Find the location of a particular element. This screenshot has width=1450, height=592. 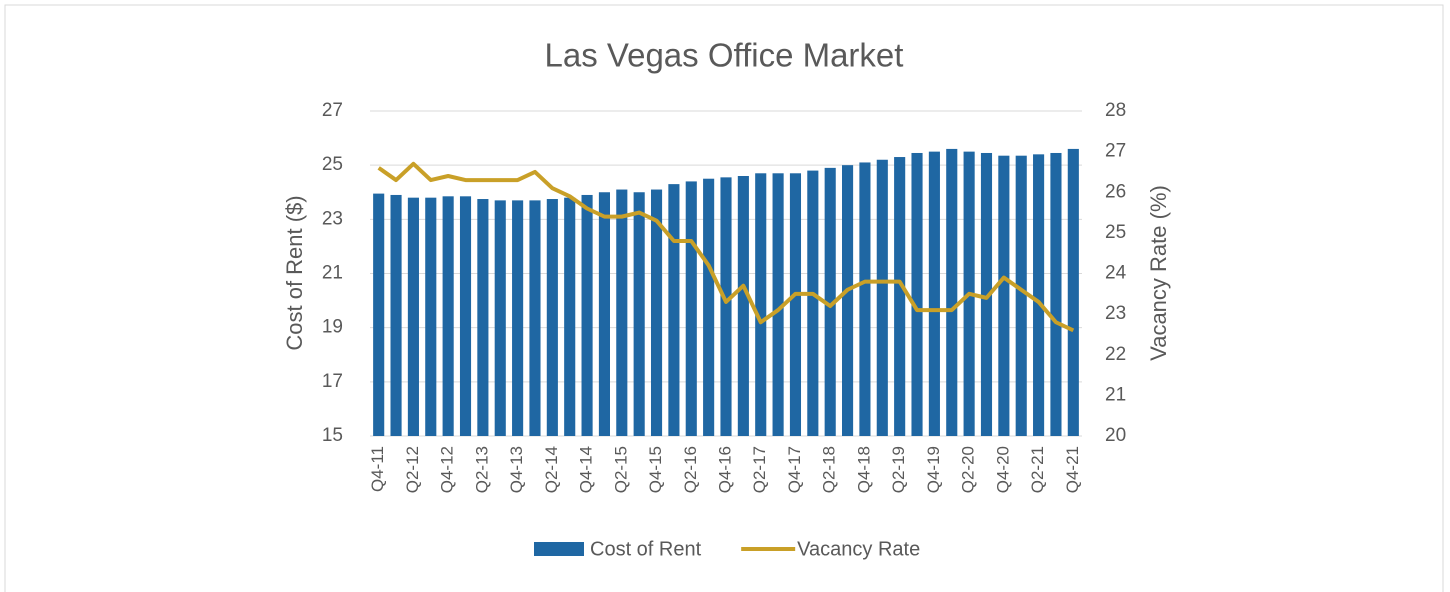

x-tick-label: Q2-18 is located at coordinates (829, 469).